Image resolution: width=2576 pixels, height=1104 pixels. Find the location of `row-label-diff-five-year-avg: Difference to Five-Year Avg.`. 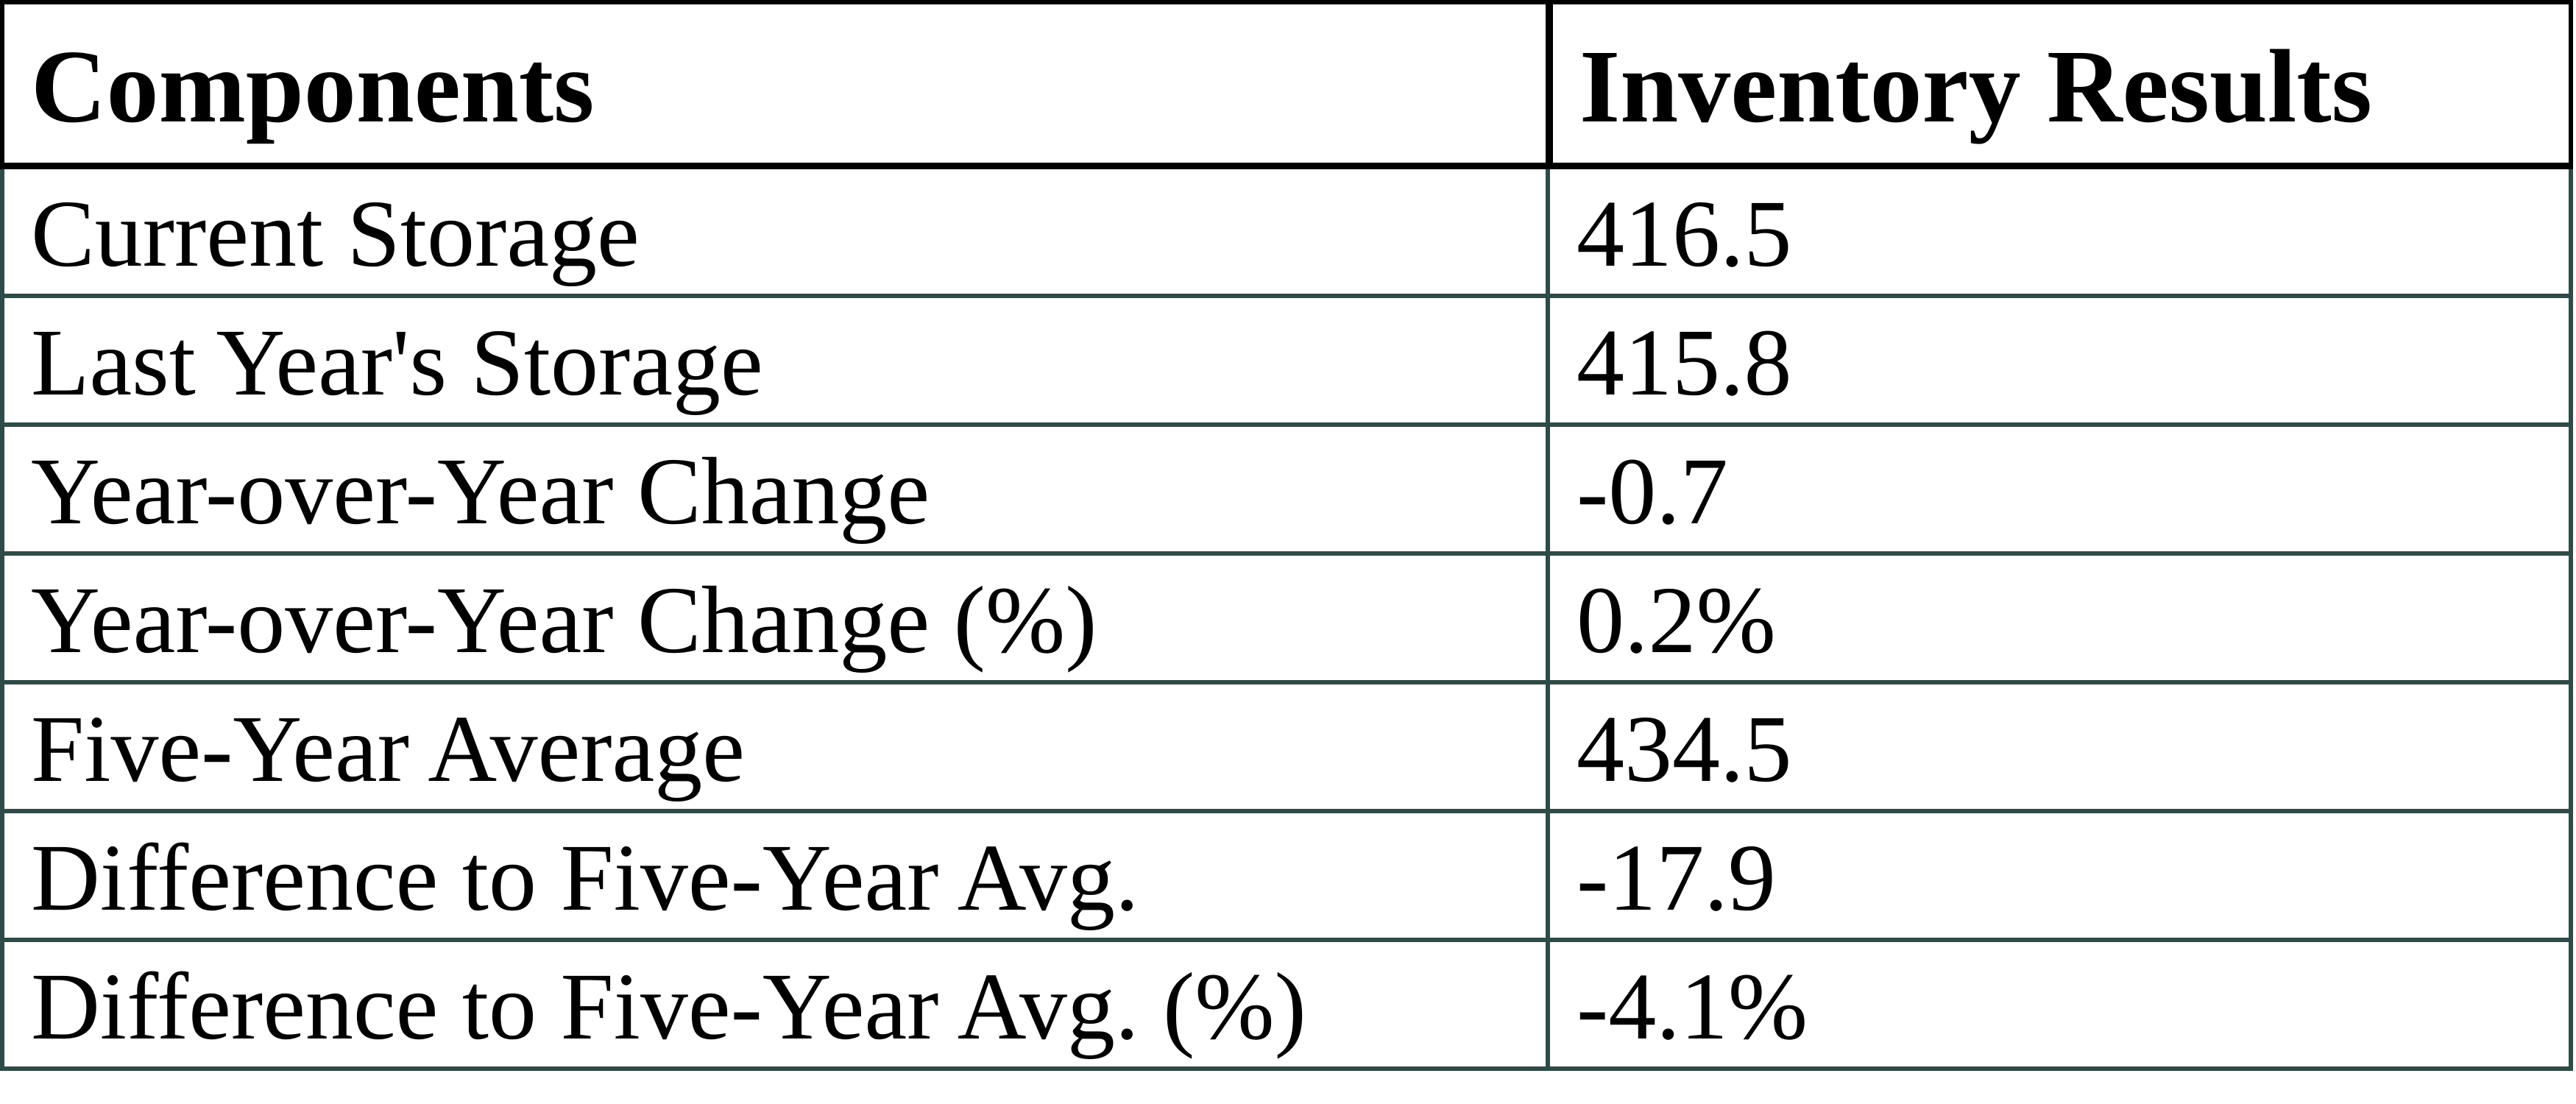

row-label-diff-five-year-avg: Difference to Five-Year Avg. is located at coordinates (773, 877).